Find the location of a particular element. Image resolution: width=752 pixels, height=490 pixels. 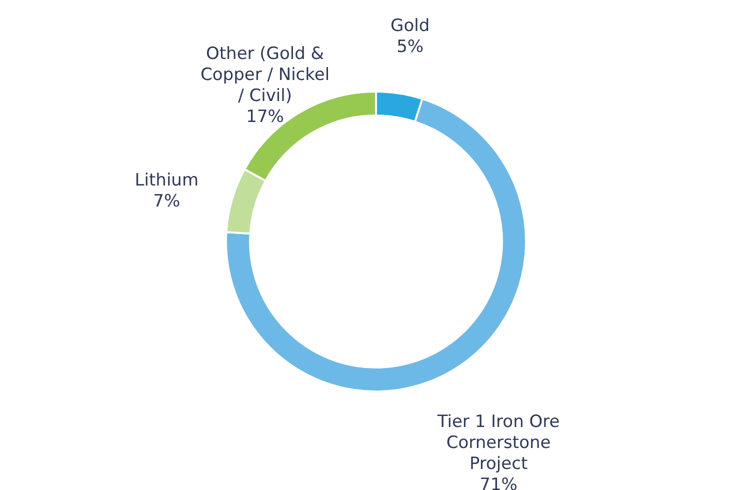

slice-label: Lithium is located at coordinates (166, 180).